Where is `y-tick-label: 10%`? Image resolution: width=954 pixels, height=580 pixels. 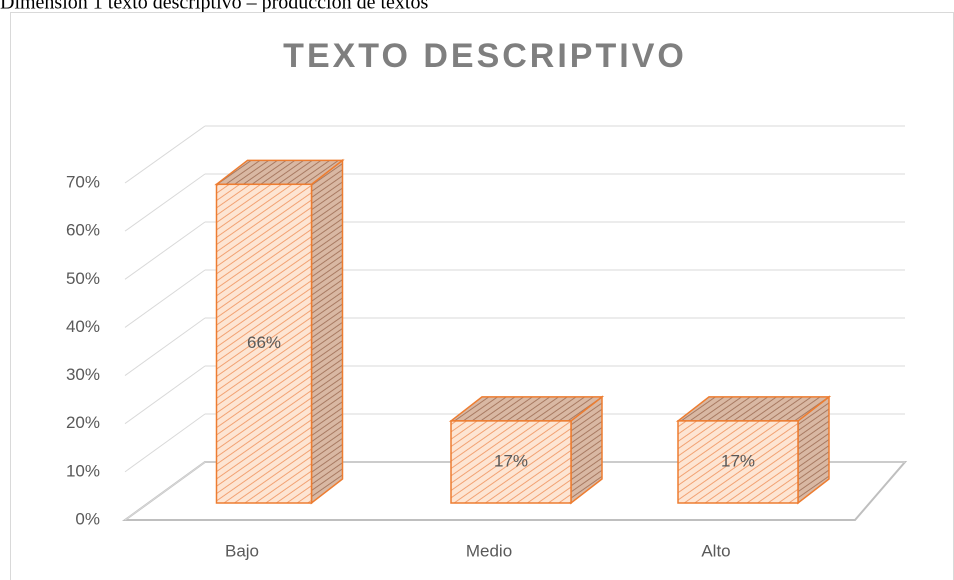
y-tick-label: 10% is located at coordinates (83, 470).